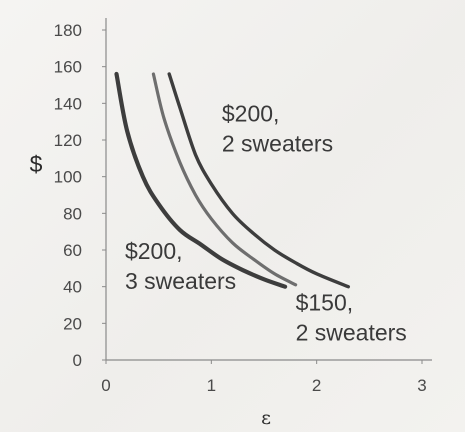 This screenshot has height=432, width=465. What do you see at coordinates (421, 385) in the screenshot?
I see `x-tick-label: 3` at bounding box center [421, 385].